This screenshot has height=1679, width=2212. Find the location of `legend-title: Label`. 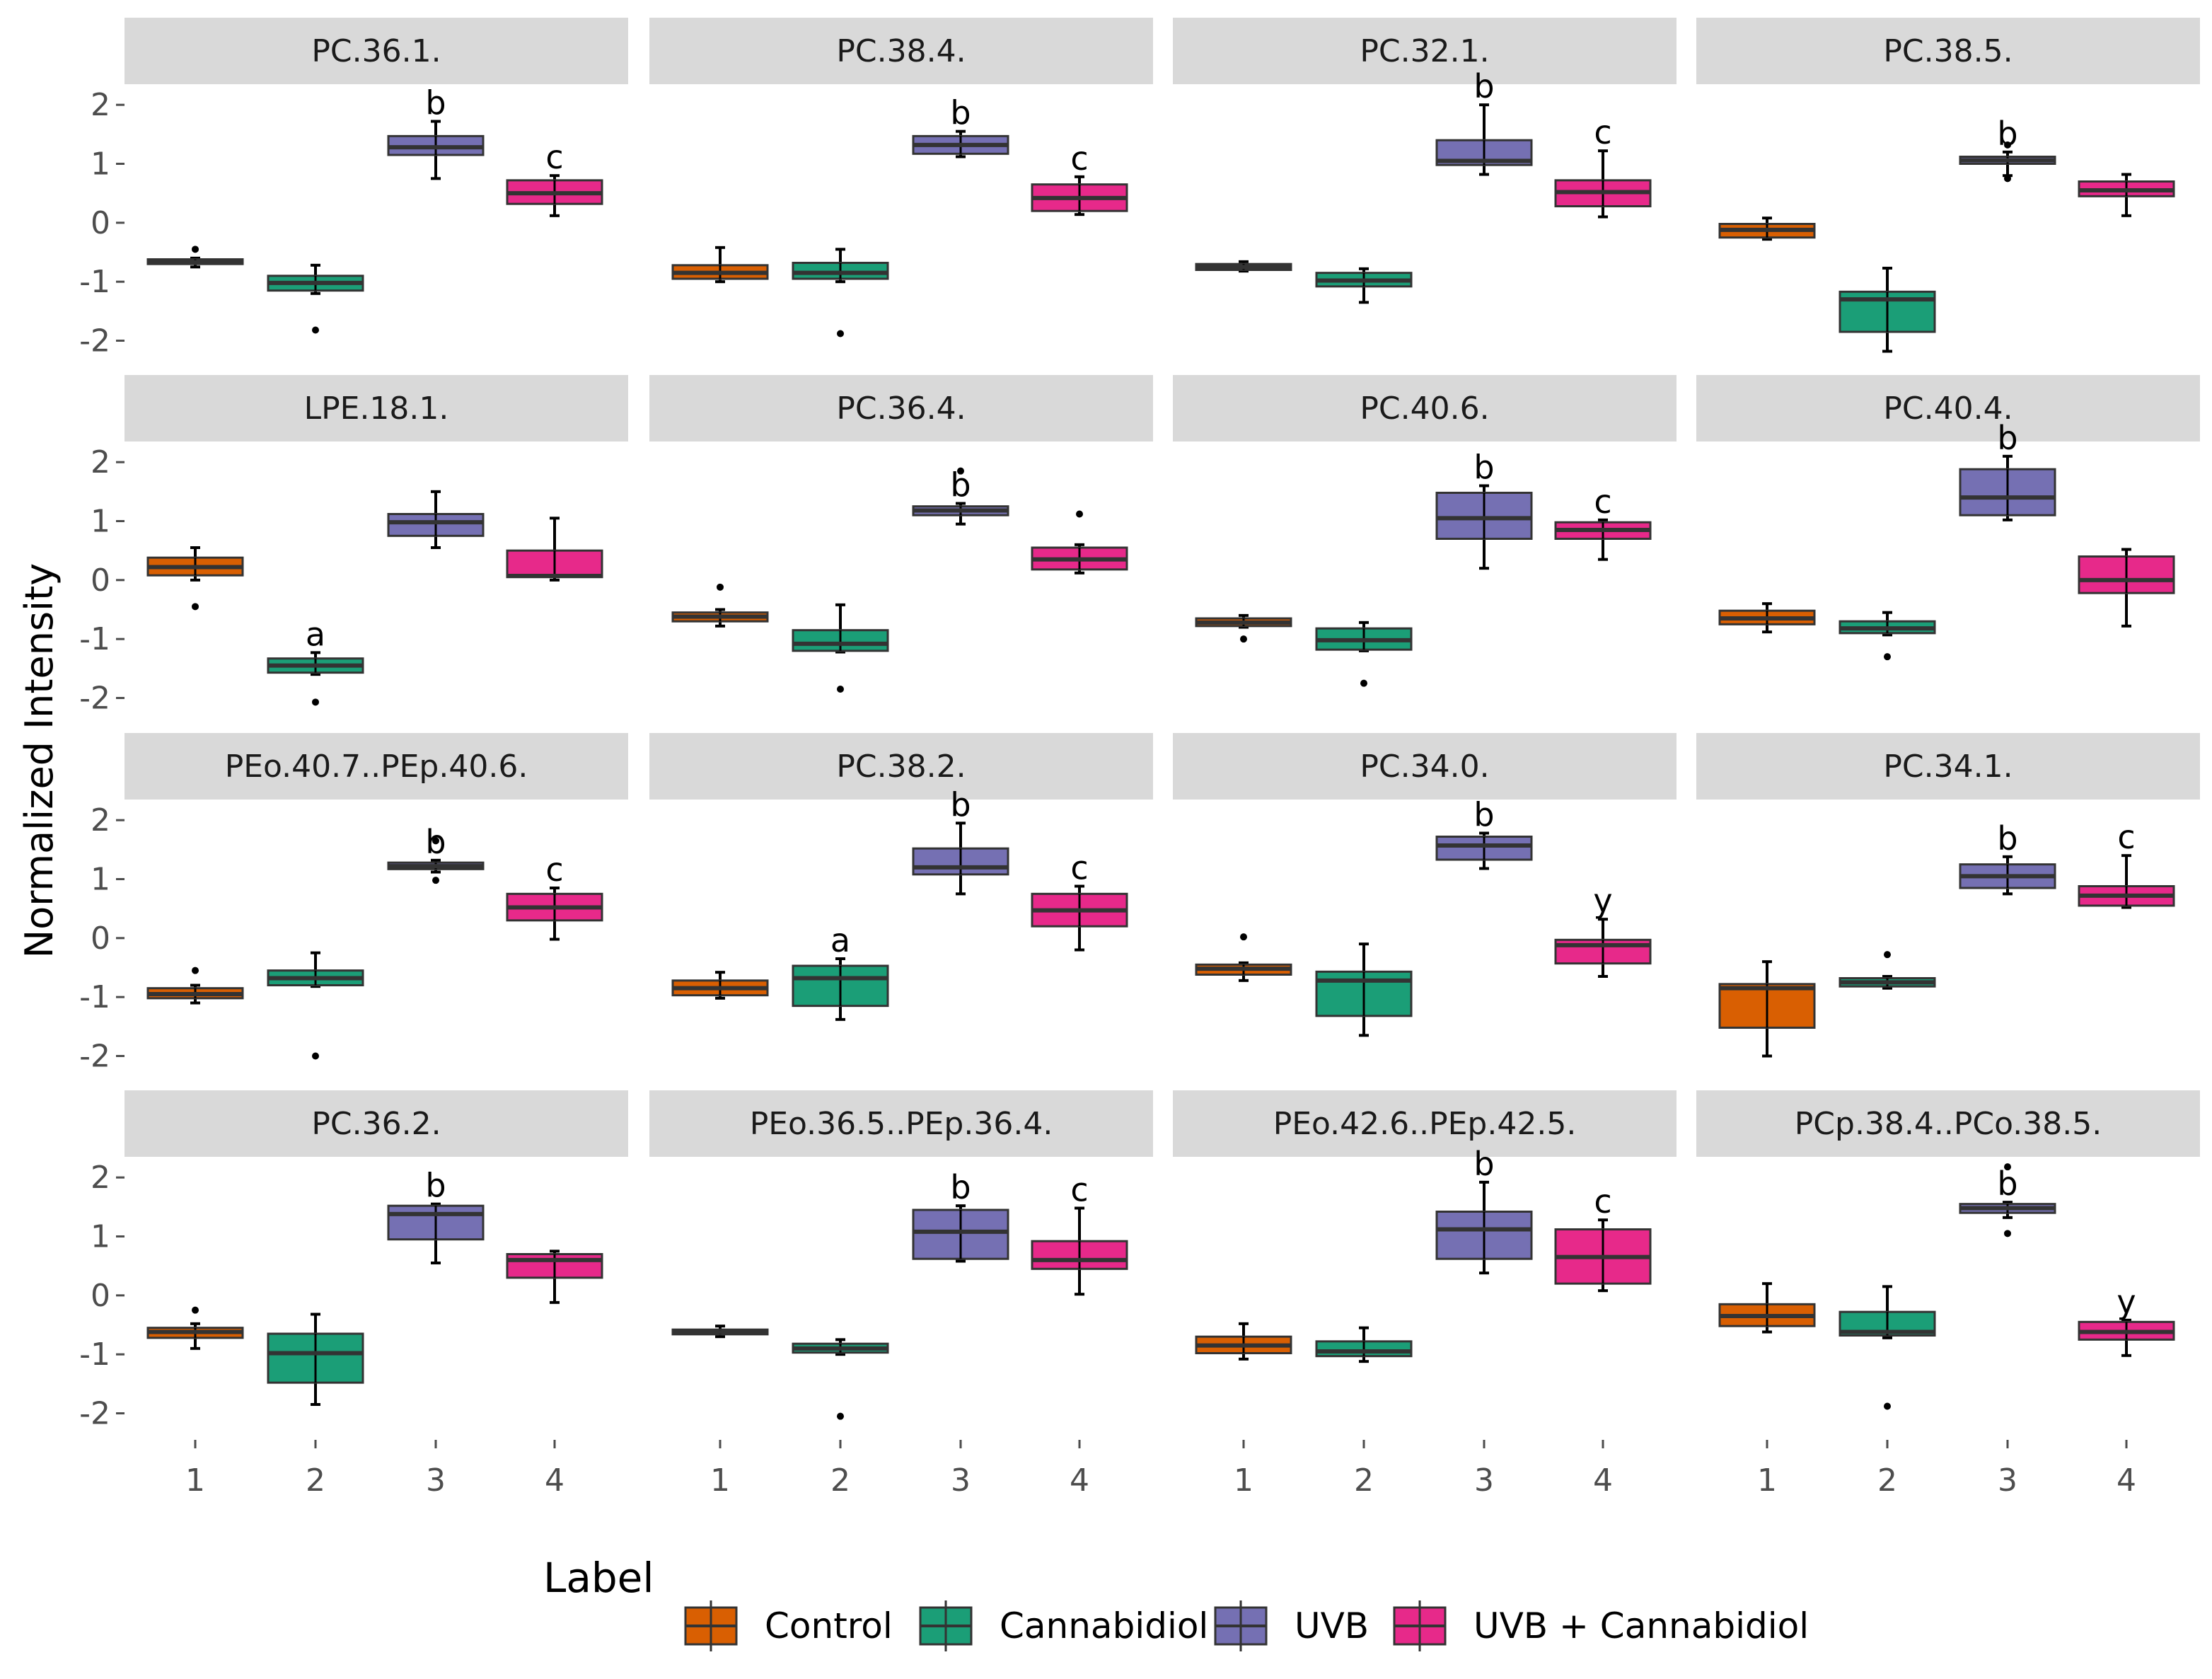

legend-title: Label is located at coordinates (598, 1578).